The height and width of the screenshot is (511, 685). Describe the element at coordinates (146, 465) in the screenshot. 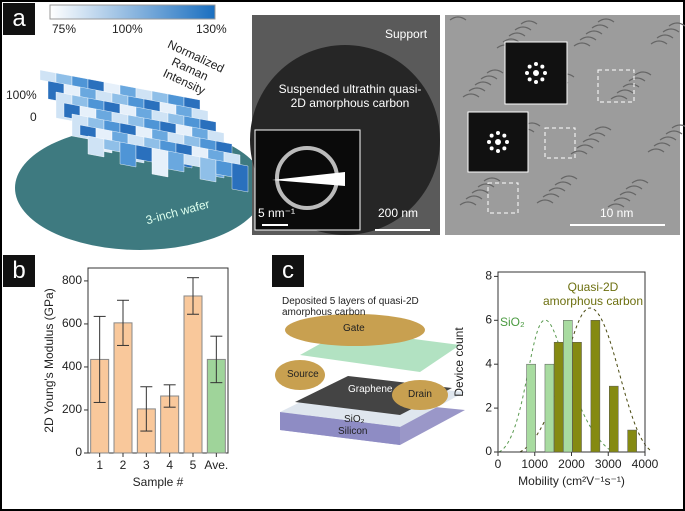

I see `x-tick-label: 3` at that location.